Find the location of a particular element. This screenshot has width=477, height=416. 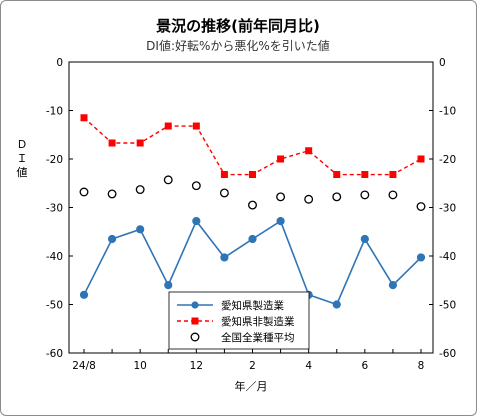

y-axis-right-ticks: 0 -10 -20 -30 -40 -50 -60 is located at coordinates (442, 208).